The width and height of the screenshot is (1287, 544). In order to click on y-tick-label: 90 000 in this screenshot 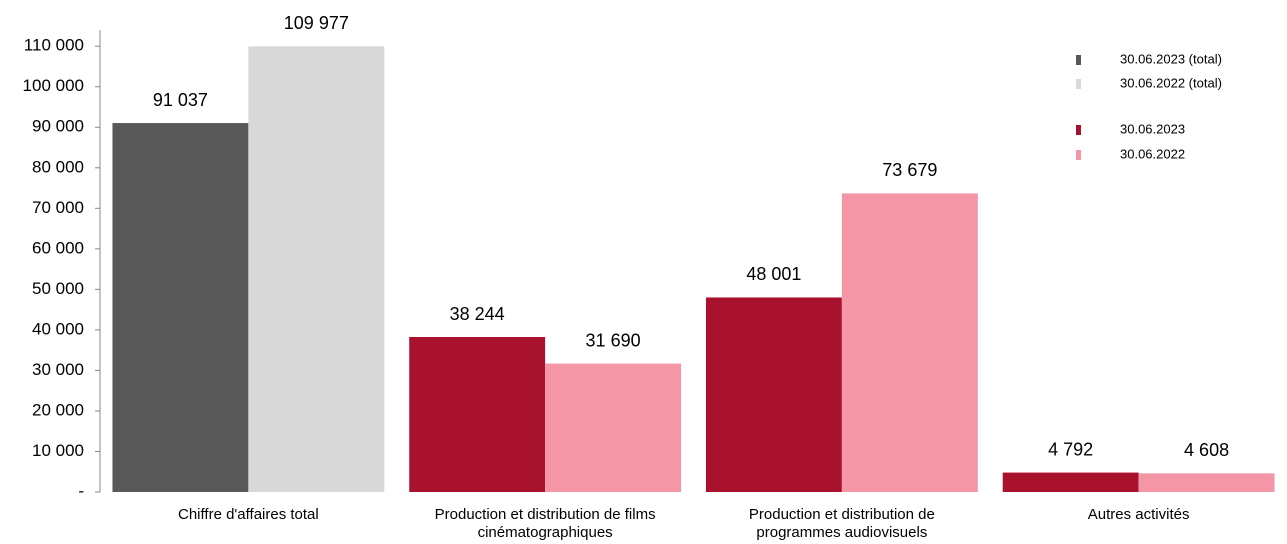, I will do `click(58, 126)`.